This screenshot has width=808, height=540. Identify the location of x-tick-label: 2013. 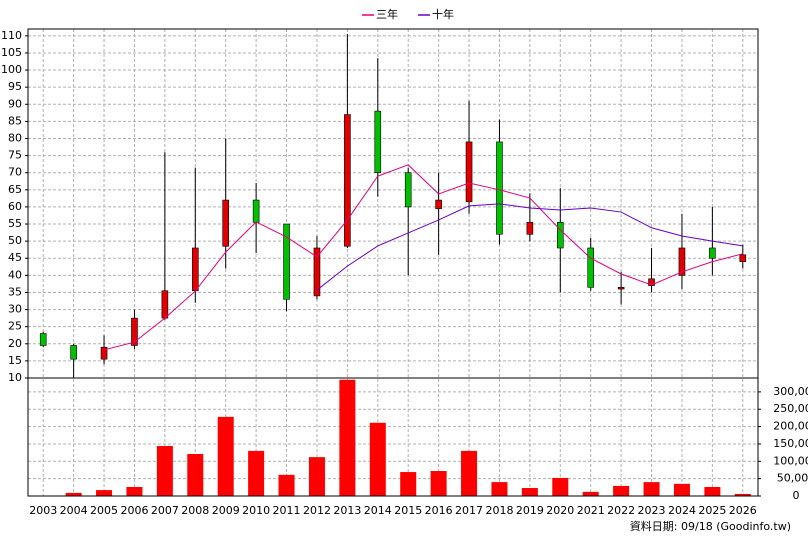
(347, 510).